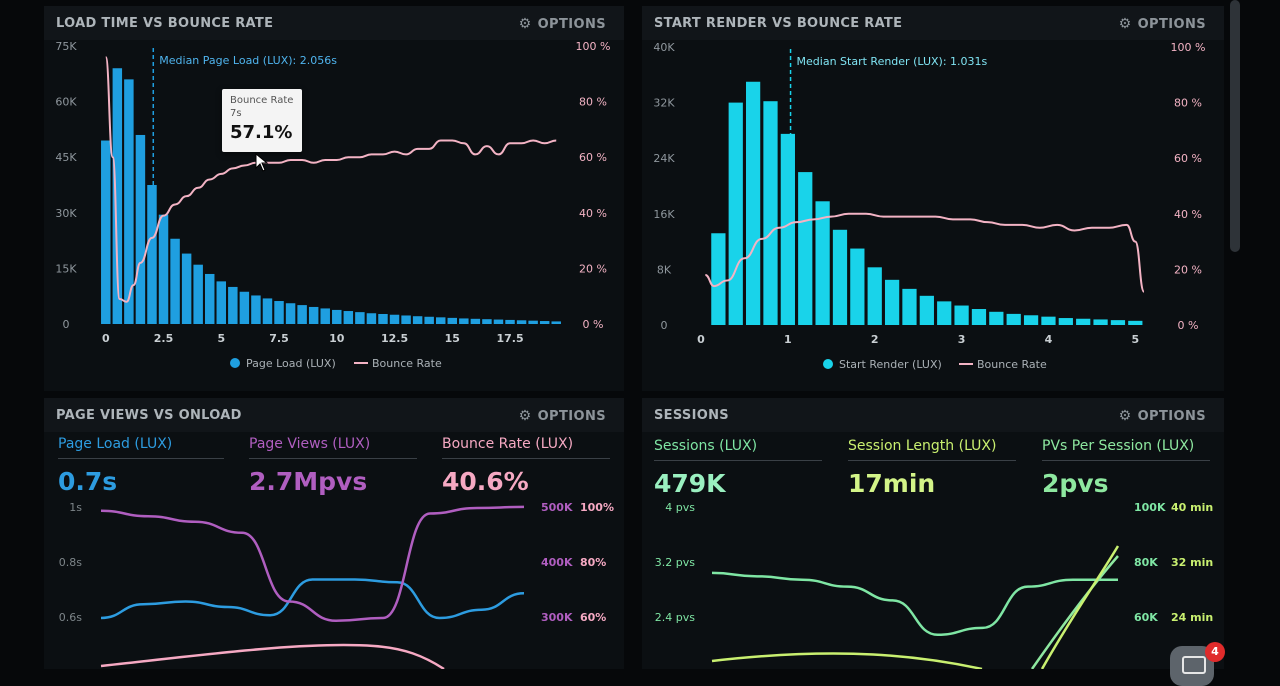 Image resolution: width=1280 pixels, height=686 pixels. I want to click on y-left-tick-label: 24K, so click(664, 158).